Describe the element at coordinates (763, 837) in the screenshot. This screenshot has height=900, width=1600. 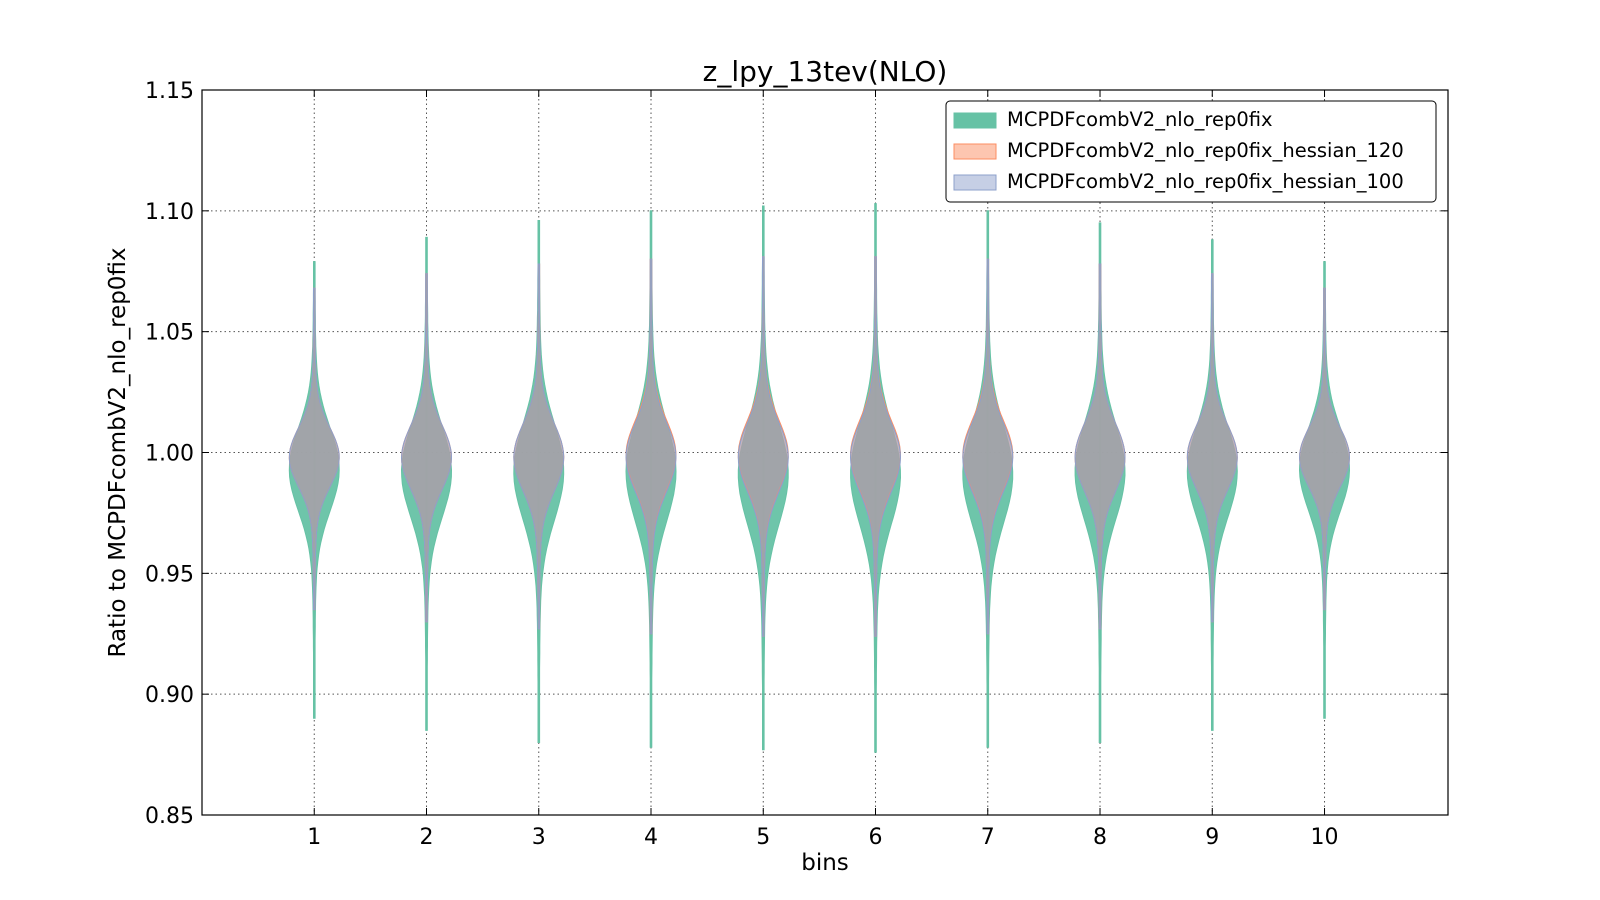
I see `x-tick-label: 5` at that location.